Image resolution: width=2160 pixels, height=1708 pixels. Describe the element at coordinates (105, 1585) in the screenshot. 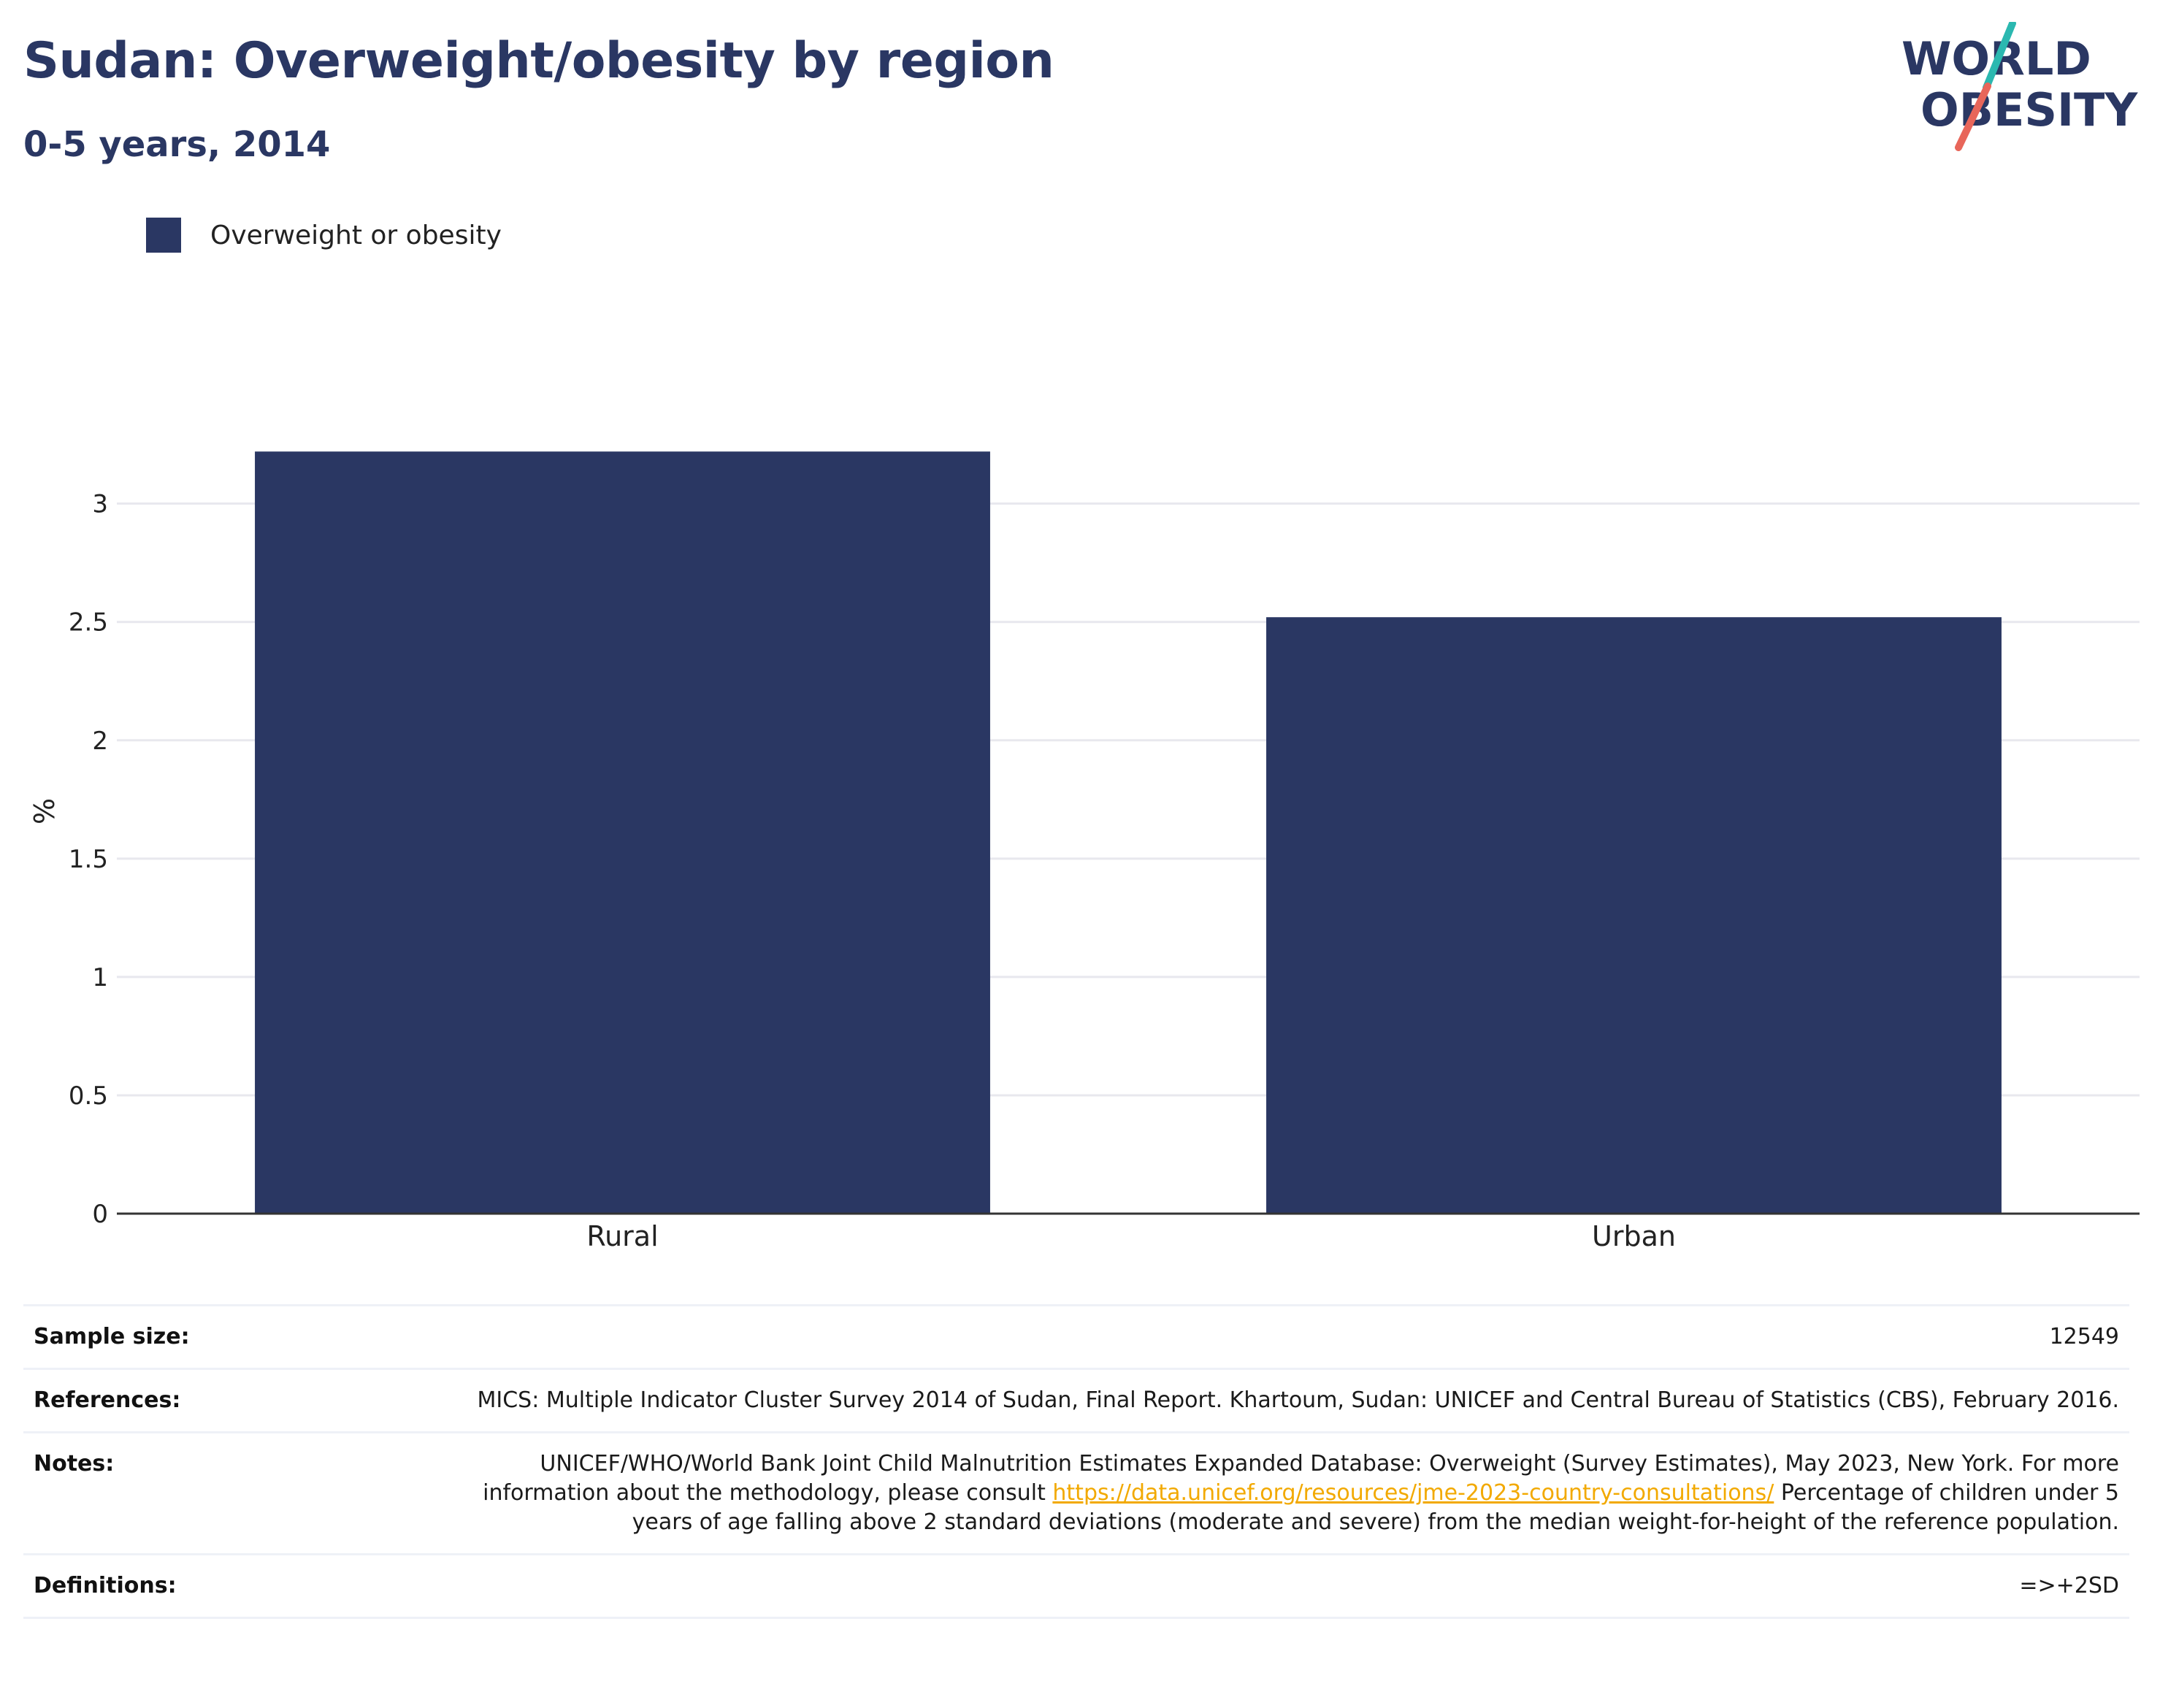

I see `definitions-label: Definitions:` at that location.